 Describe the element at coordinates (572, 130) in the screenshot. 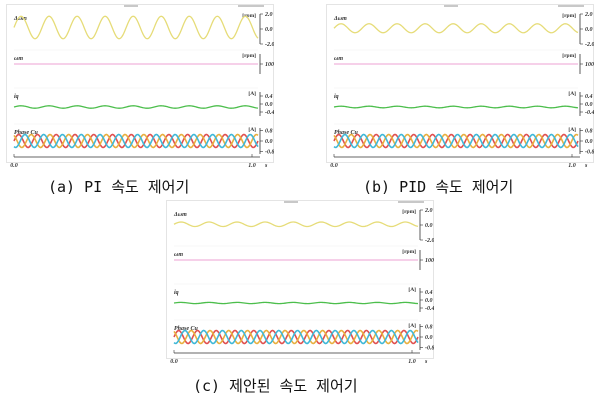

I see `chart-b-sub3-unit: [A]` at that location.